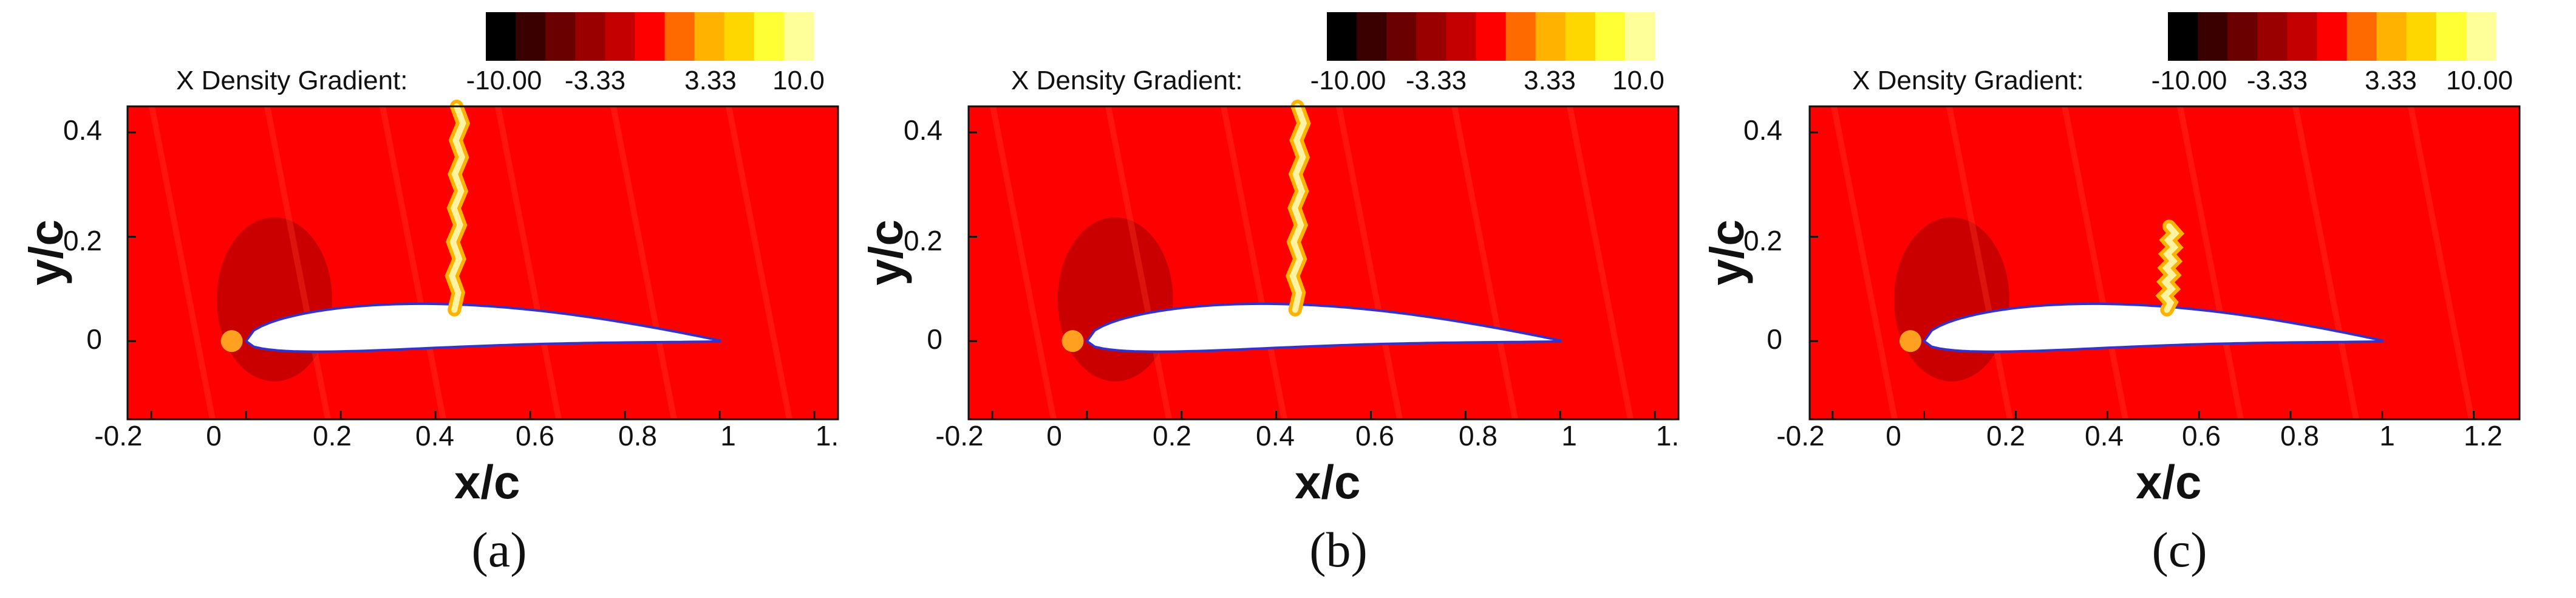 The width and height of the screenshot is (2576, 598). I want to click on panel-caption: (a), so click(499, 549).